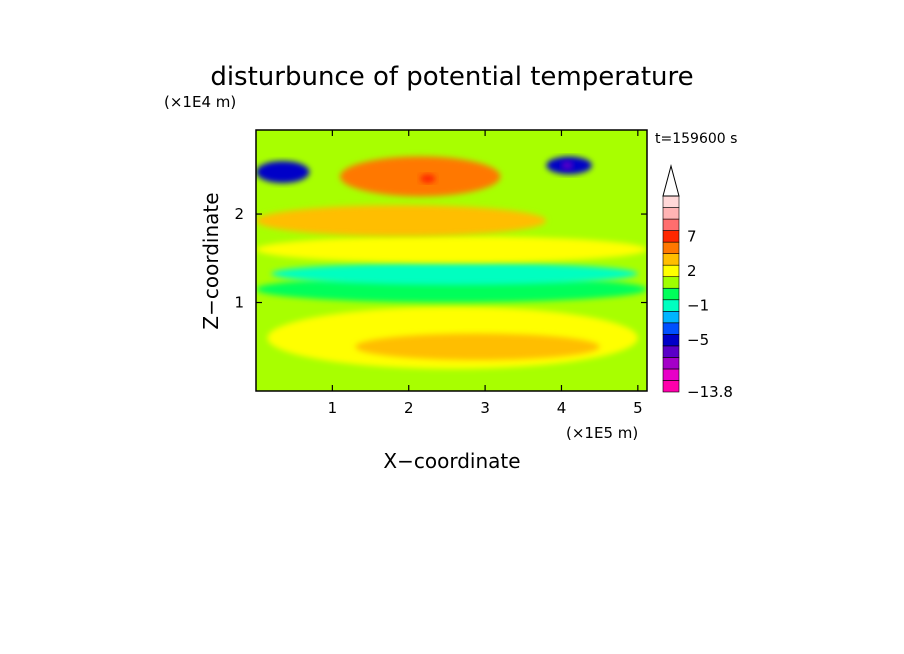 This screenshot has height=654, width=904. I want to click on y-axis-ticks: 12, so click(440, 258).